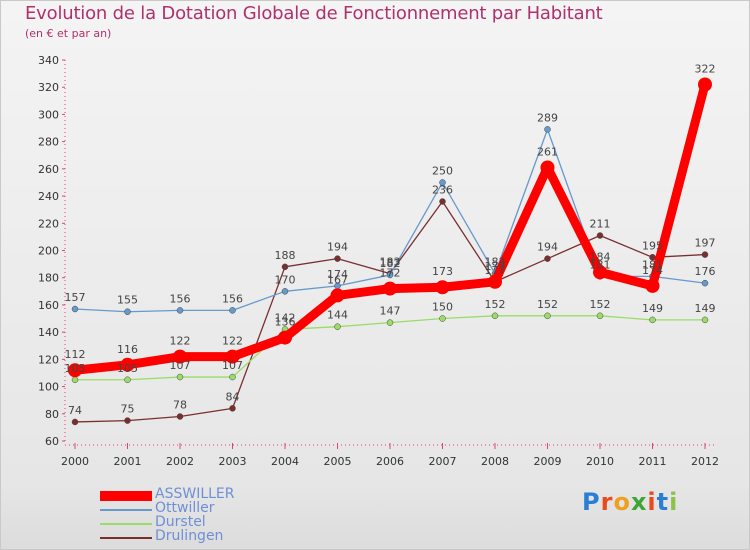 The width and height of the screenshot is (750, 550). What do you see at coordinates (48, 114) in the screenshot?
I see `y-tick-label: 300` at bounding box center [48, 114].